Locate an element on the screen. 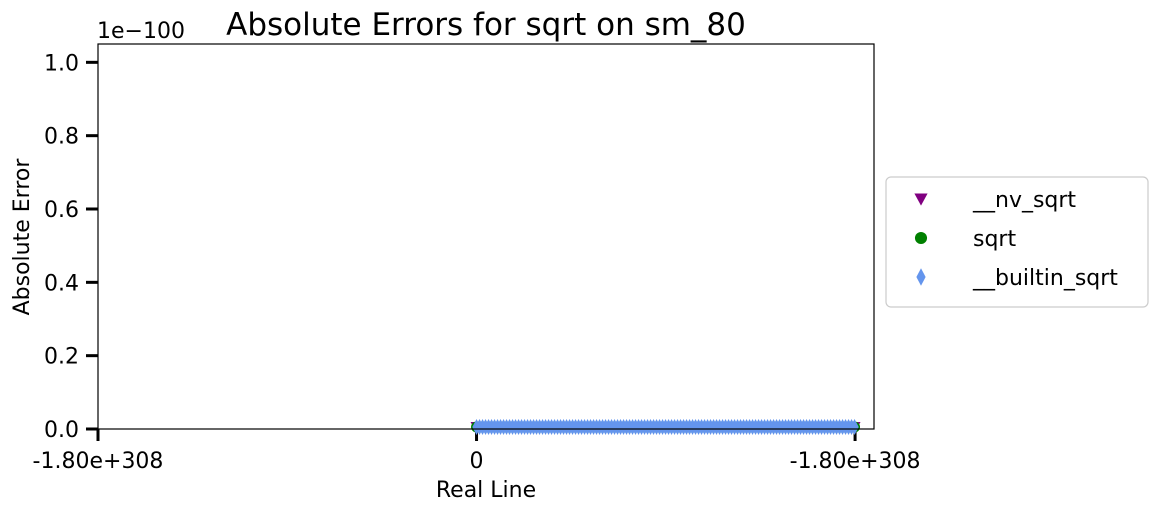 This screenshot has height=511, width=1158. x-axis-label: Real Line is located at coordinates (486, 490).